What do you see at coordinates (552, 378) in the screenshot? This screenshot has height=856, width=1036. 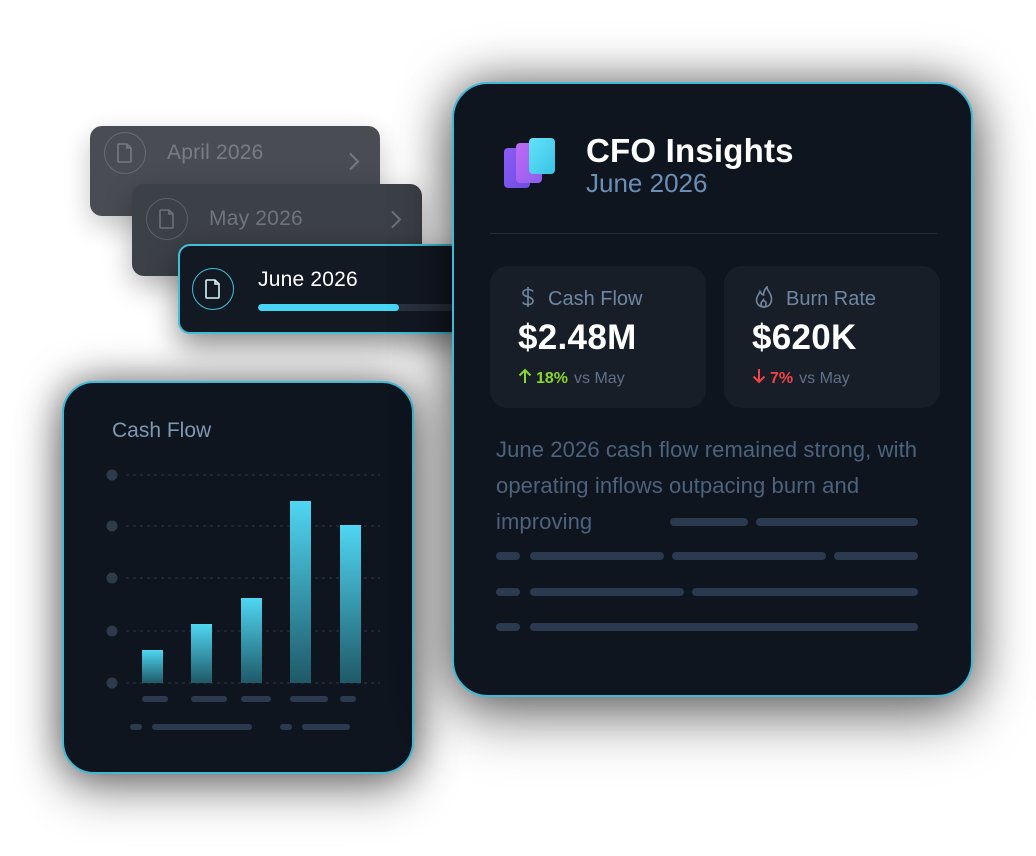 I see `metric-change-percent: 18%` at bounding box center [552, 378].